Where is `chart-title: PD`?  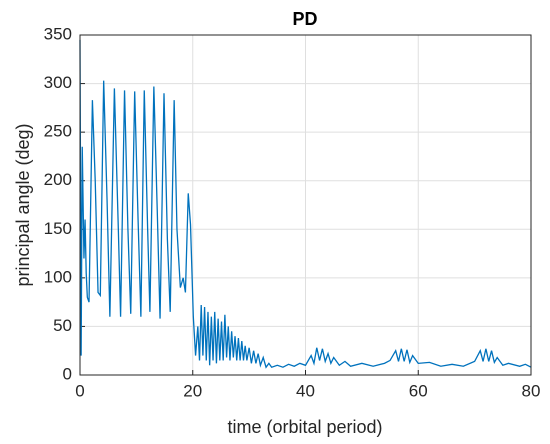
chart-title: PD is located at coordinates (304, 19).